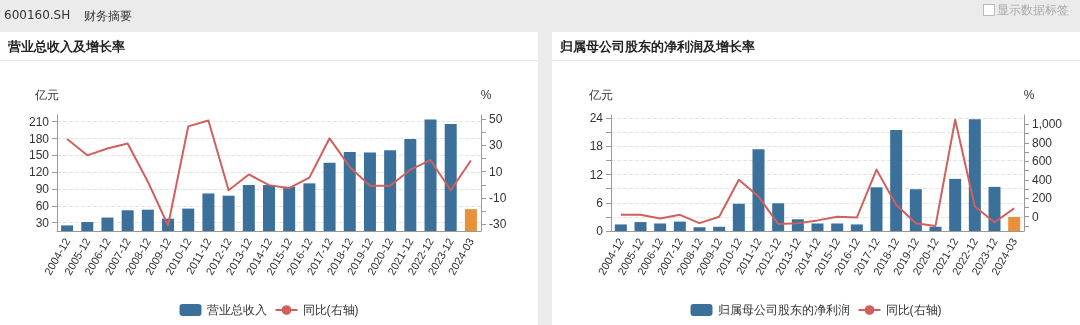 The height and width of the screenshot is (325, 1080). I want to click on y2-tick-label: 200, so click(1042, 198).